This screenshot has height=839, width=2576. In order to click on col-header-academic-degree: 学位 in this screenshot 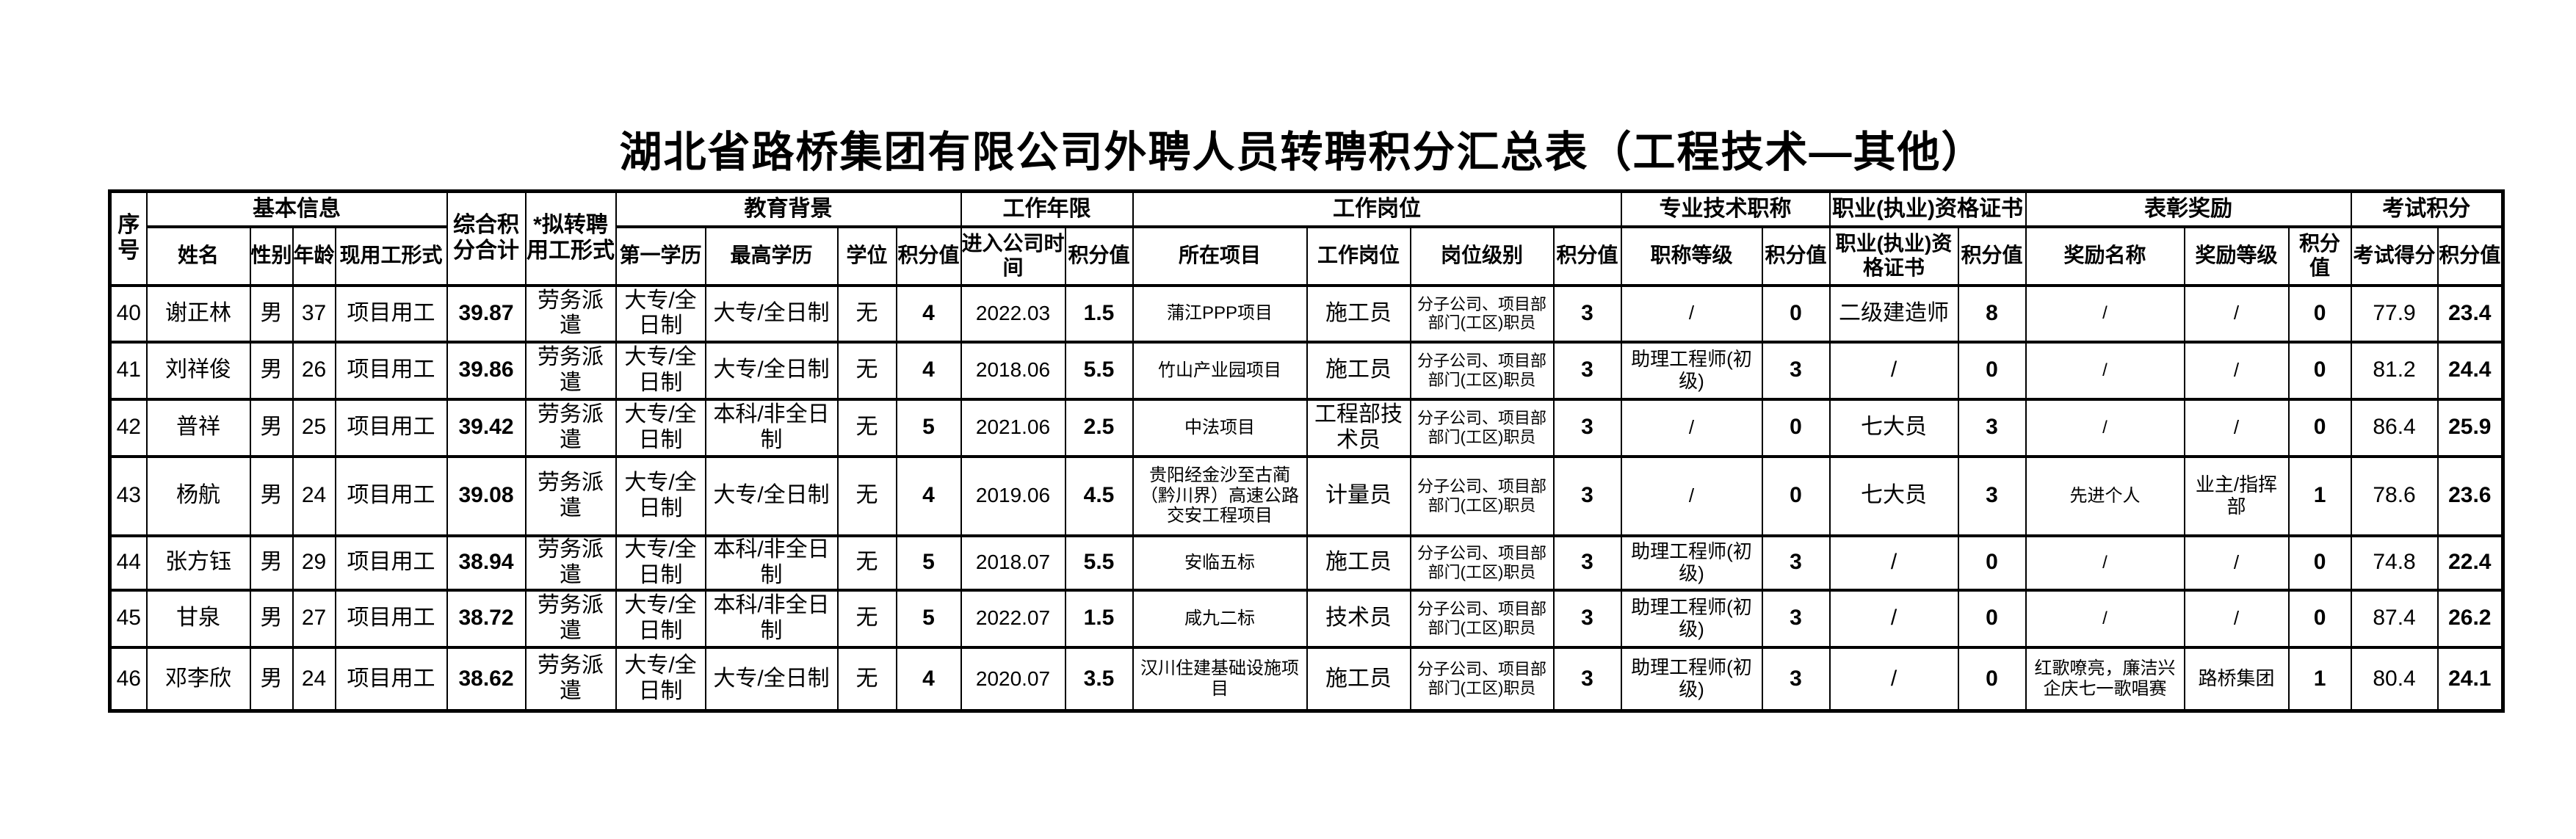, I will do `click(866, 256)`.